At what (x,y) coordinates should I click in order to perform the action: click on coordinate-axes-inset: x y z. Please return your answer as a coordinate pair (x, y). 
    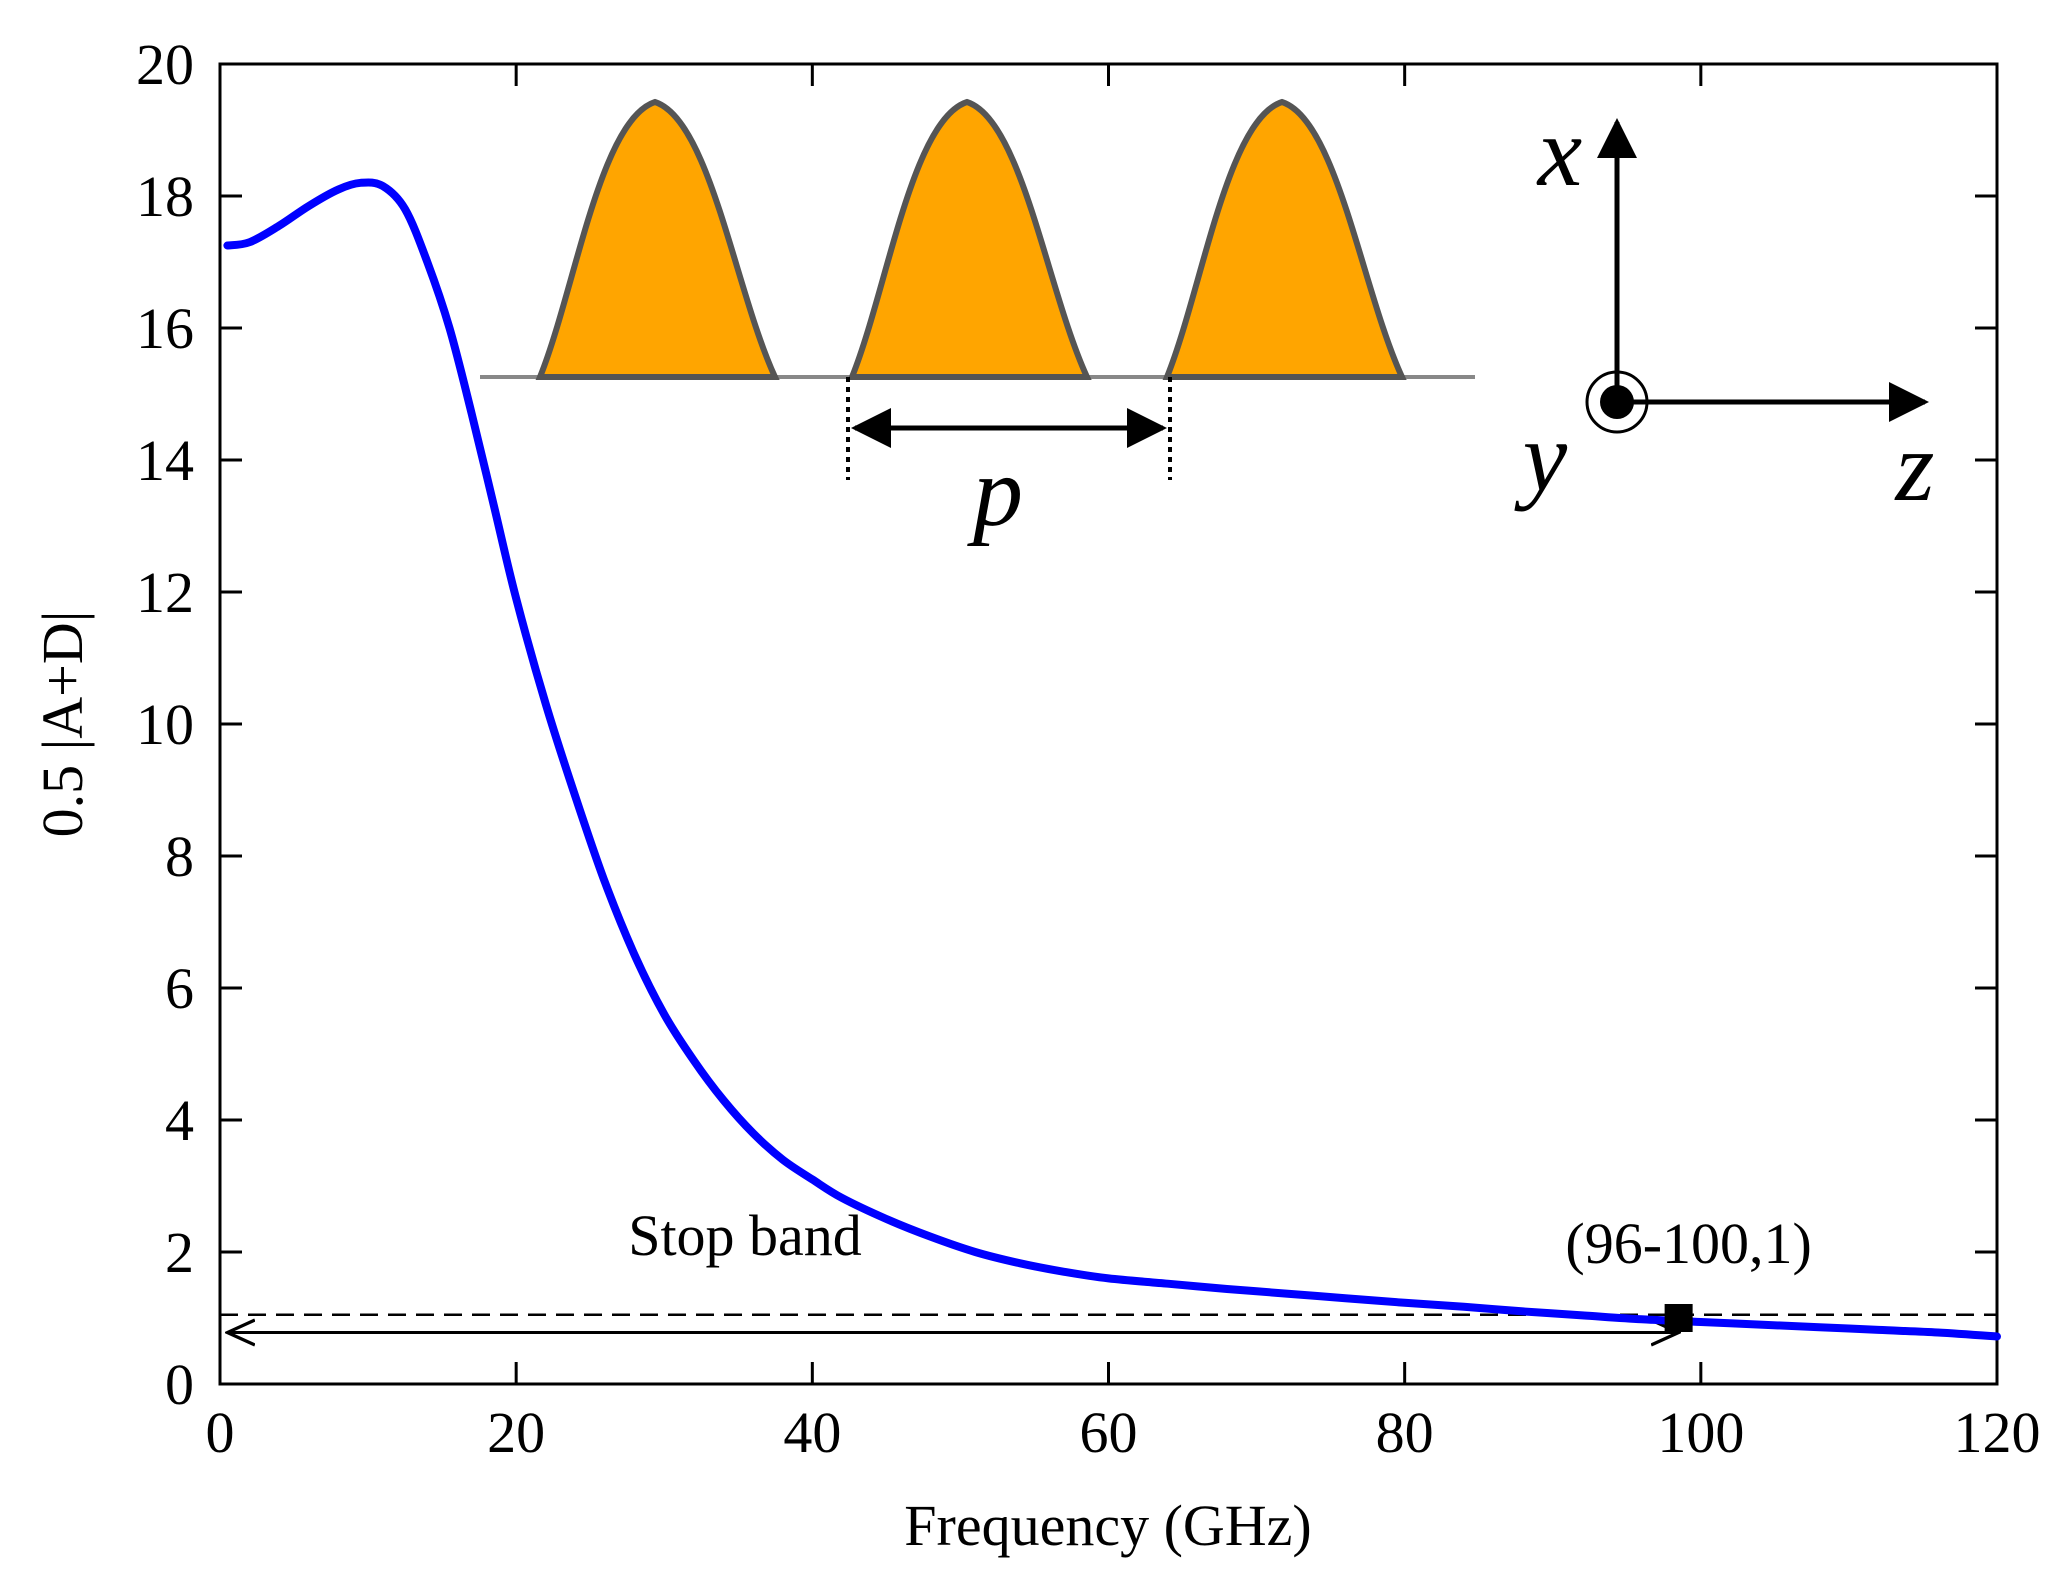
    Looking at the image, I should click on (1724, 309).